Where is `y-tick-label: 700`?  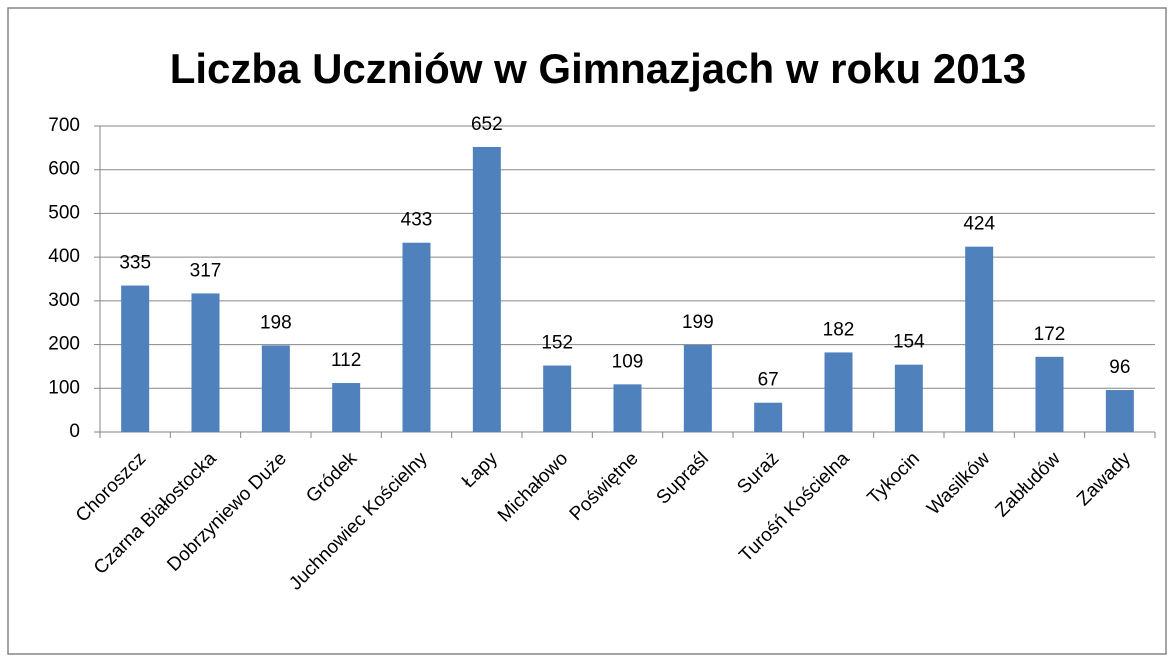 y-tick-label: 700 is located at coordinates (64, 125).